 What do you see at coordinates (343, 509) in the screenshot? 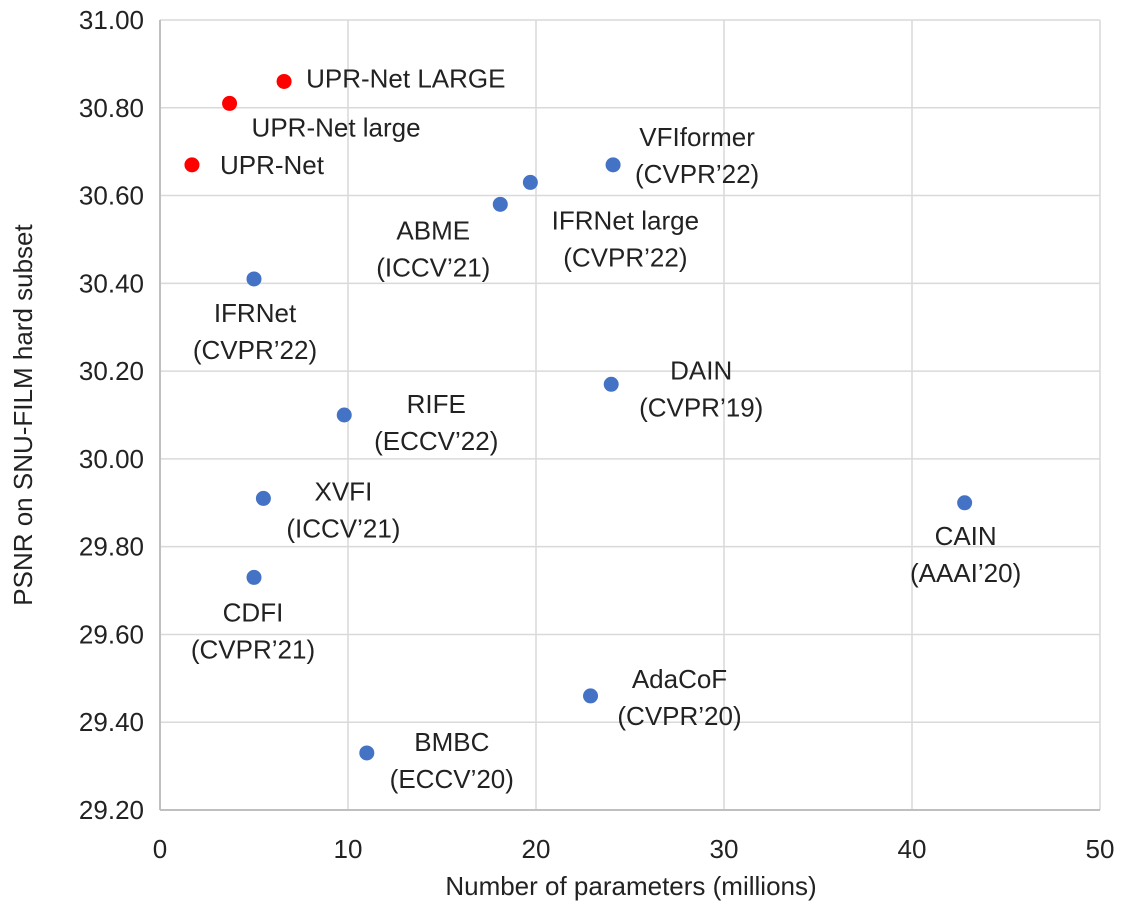
I see `point-label: XVFI (ICCV’21)` at bounding box center [343, 509].